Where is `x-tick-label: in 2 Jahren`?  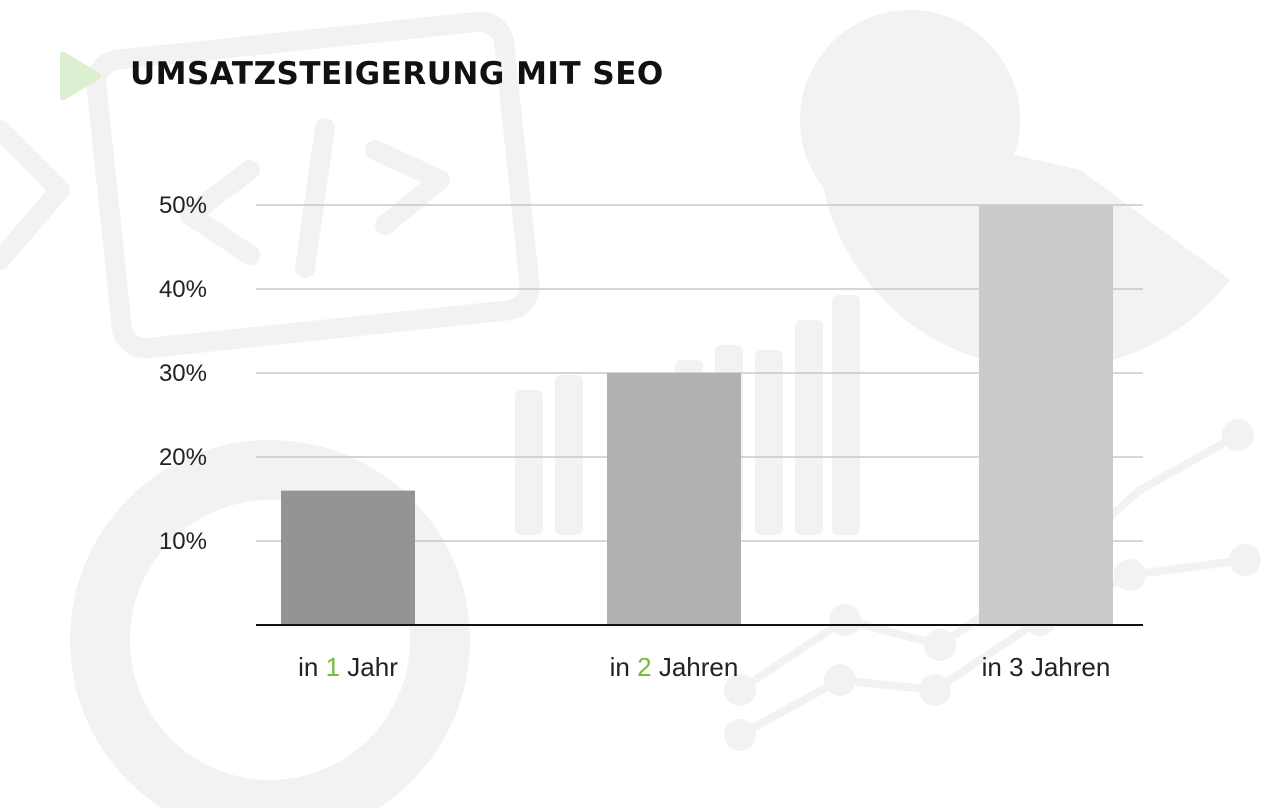 x-tick-label: in 2 Jahren is located at coordinates (674, 667).